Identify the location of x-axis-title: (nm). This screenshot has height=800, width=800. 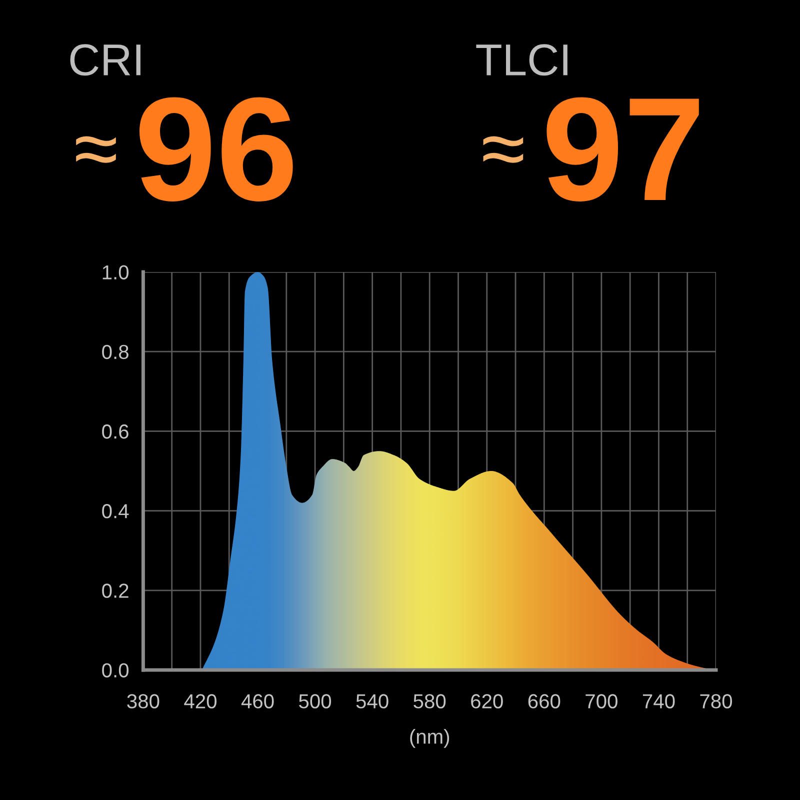
(430, 738).